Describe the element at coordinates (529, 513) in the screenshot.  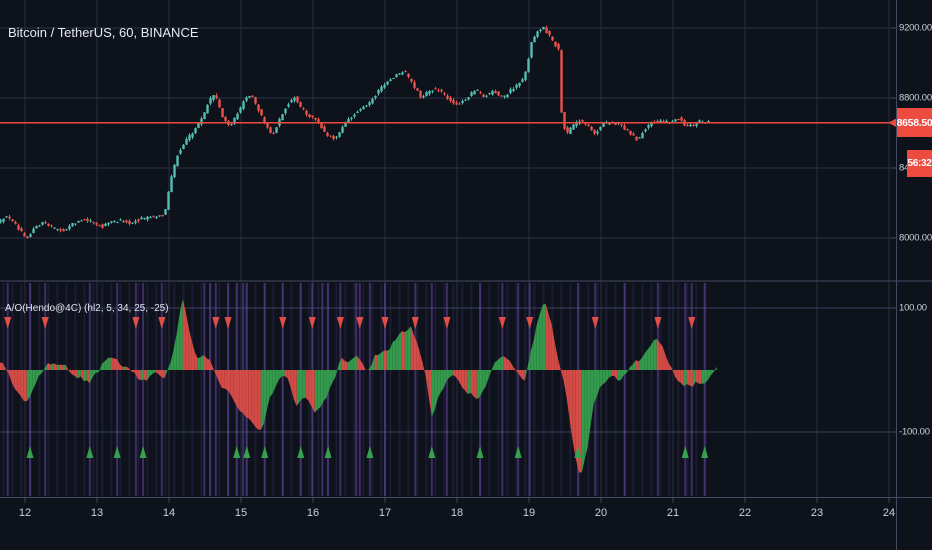
I see `time-axis-label: 19` at that location.